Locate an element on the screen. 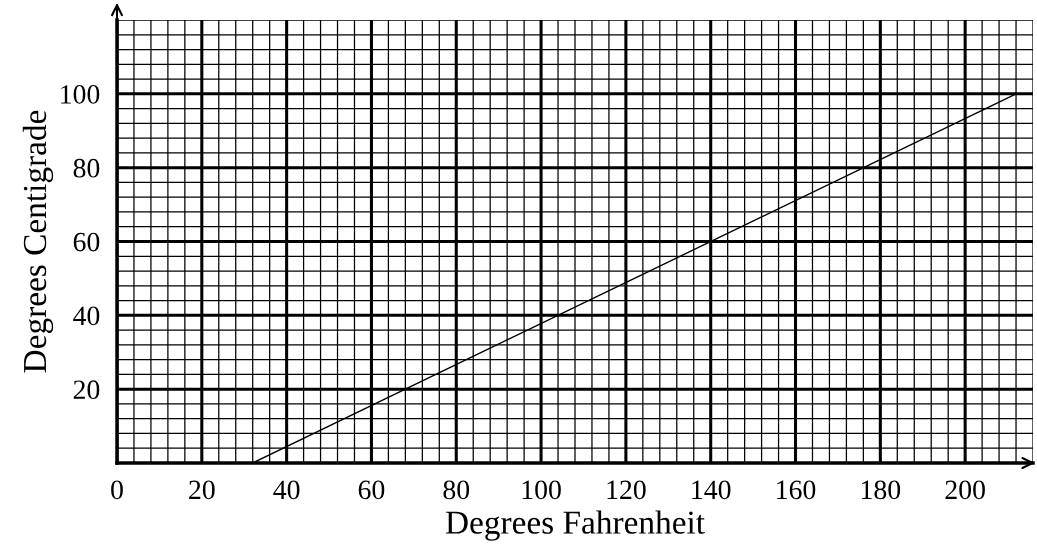  x-tick-label: 60 is located at coordinates (371, 490).